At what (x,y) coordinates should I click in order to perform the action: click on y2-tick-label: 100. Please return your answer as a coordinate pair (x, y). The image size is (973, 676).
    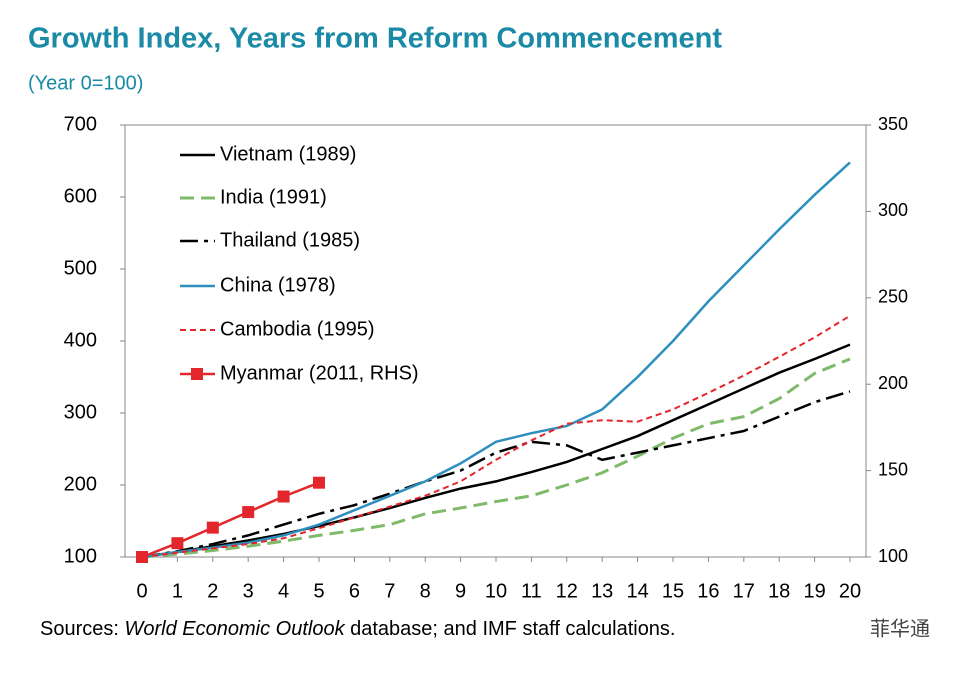
    Looking at the image, I should click on (893, 556).